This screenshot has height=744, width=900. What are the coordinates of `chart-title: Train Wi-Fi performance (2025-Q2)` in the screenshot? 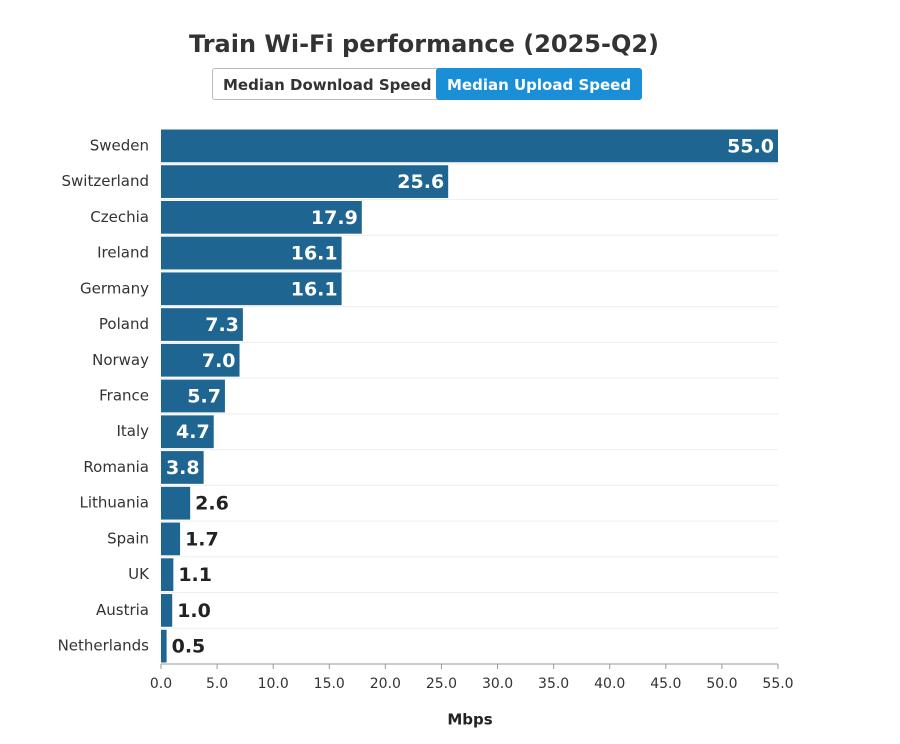 It's located at (424, 44).